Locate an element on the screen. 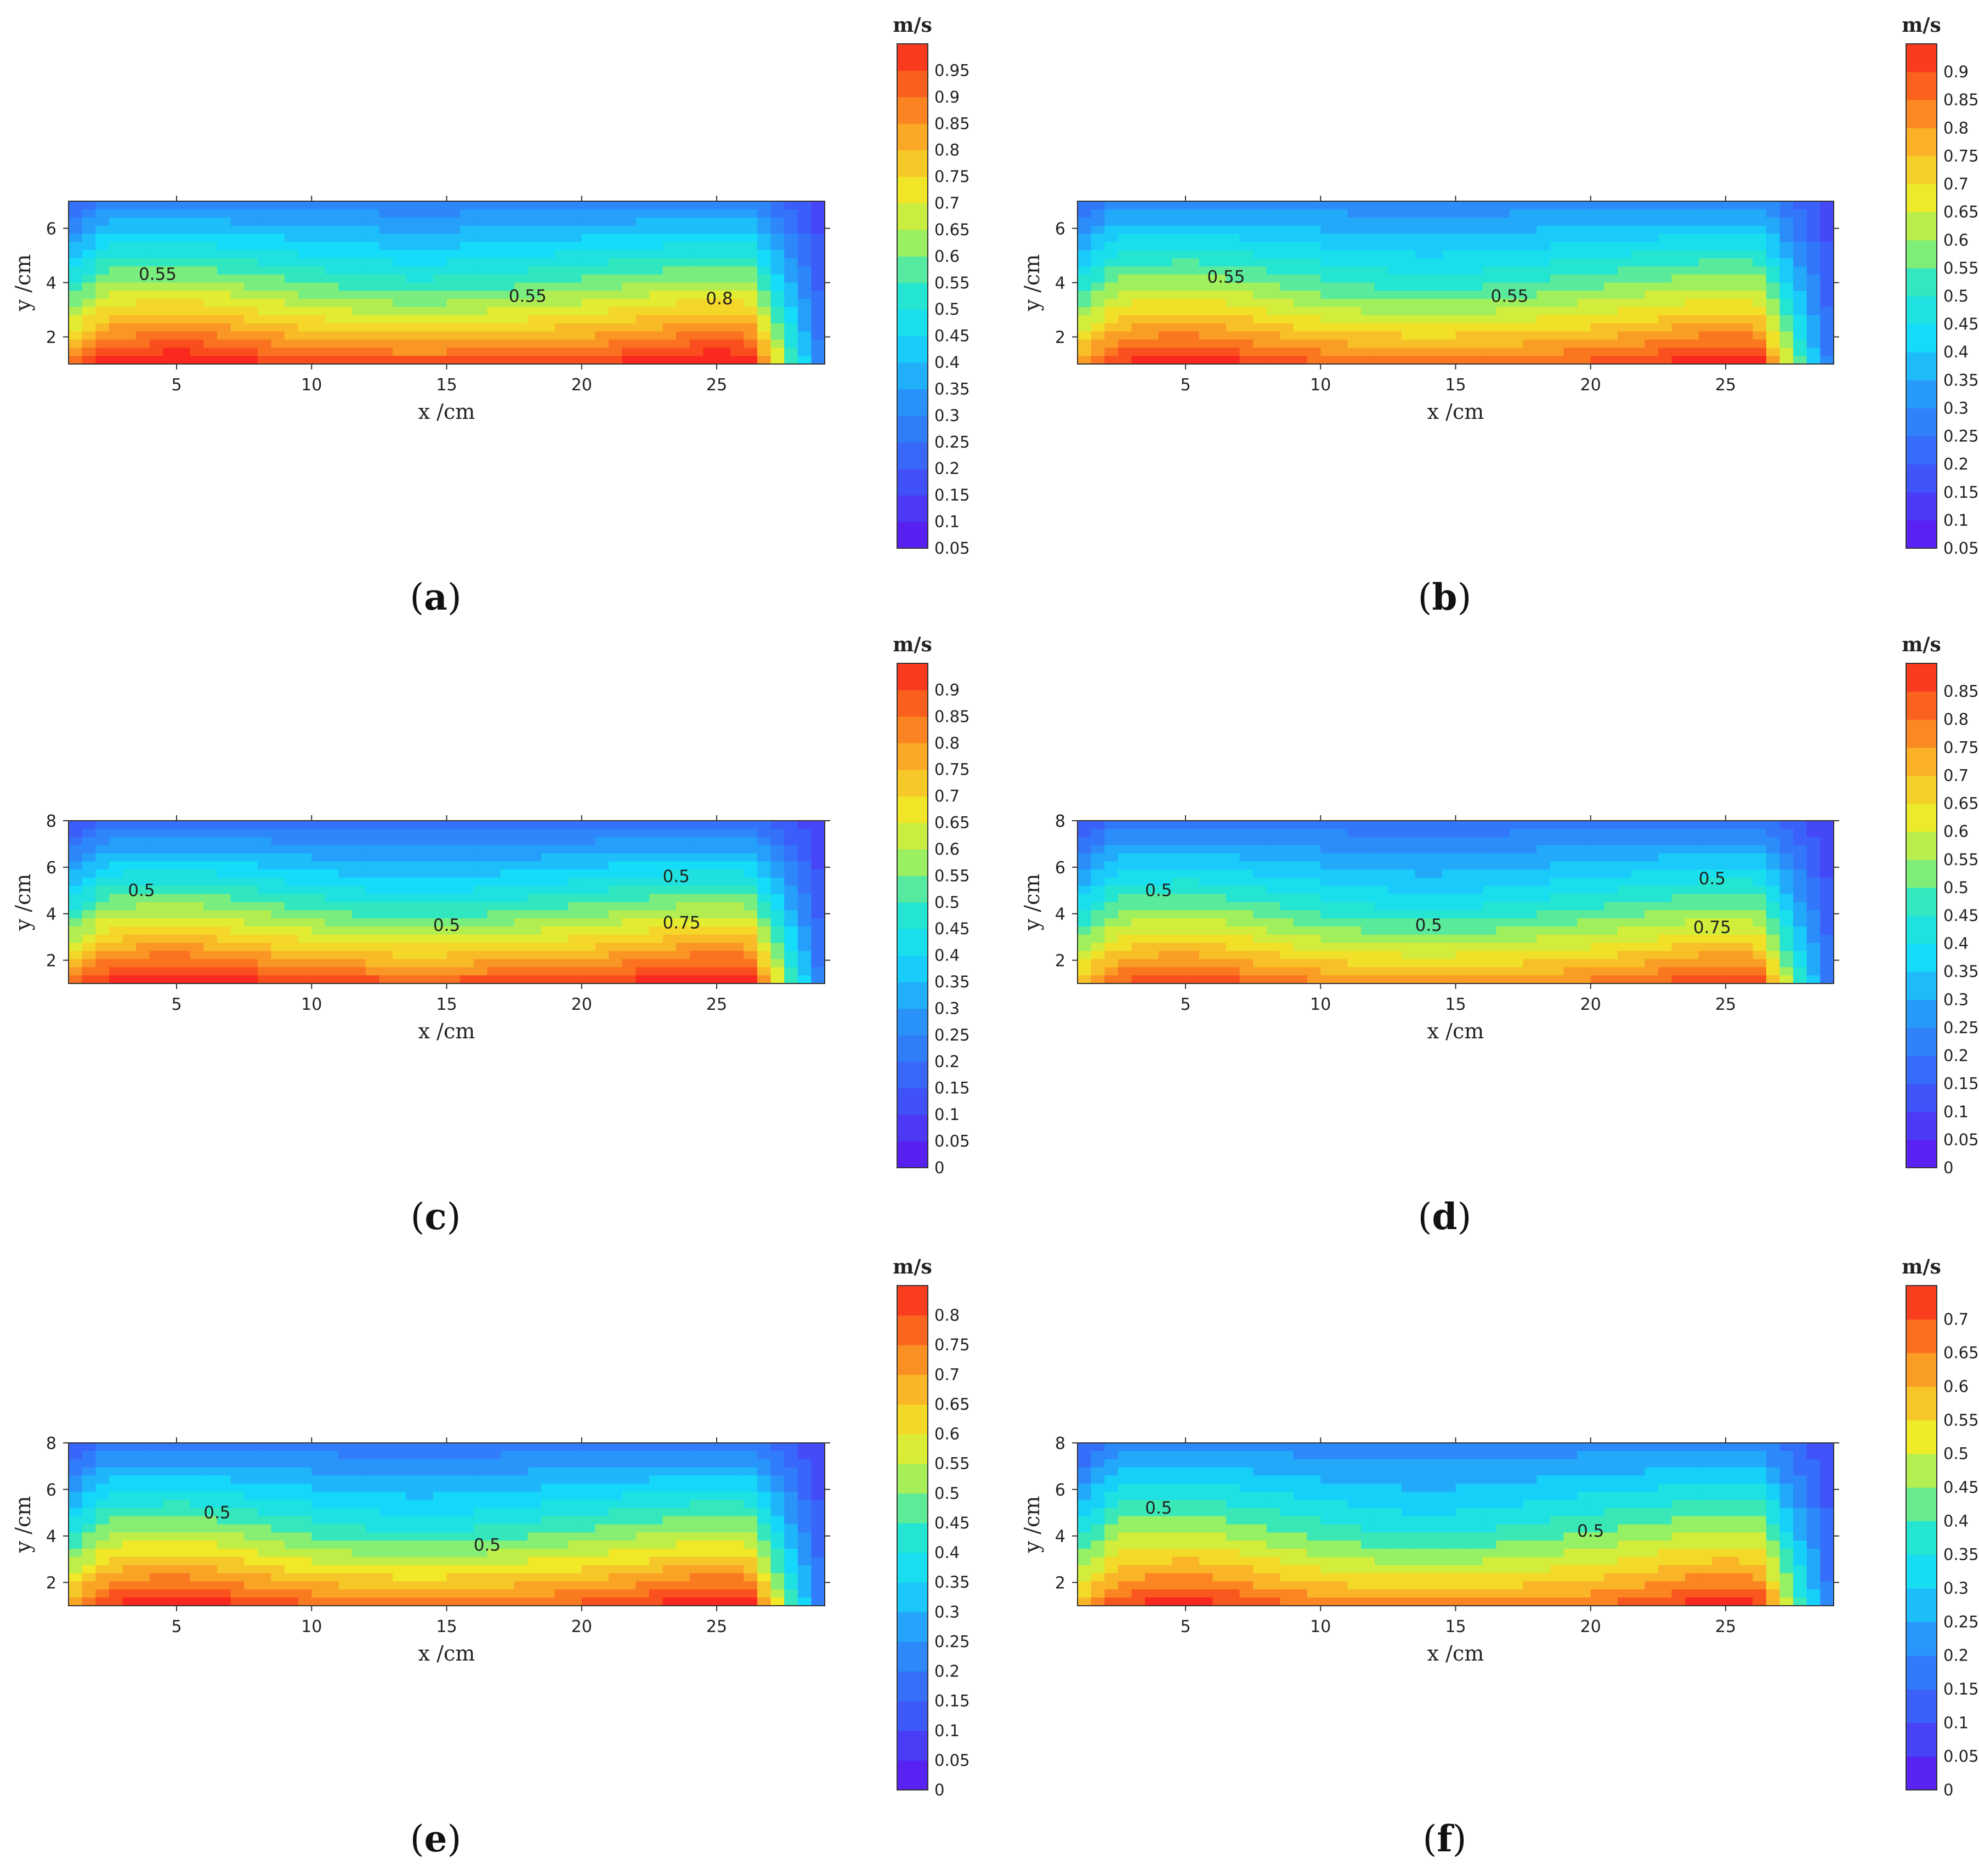  x-axis-label: x /cm is located at coordinates (446, 412).